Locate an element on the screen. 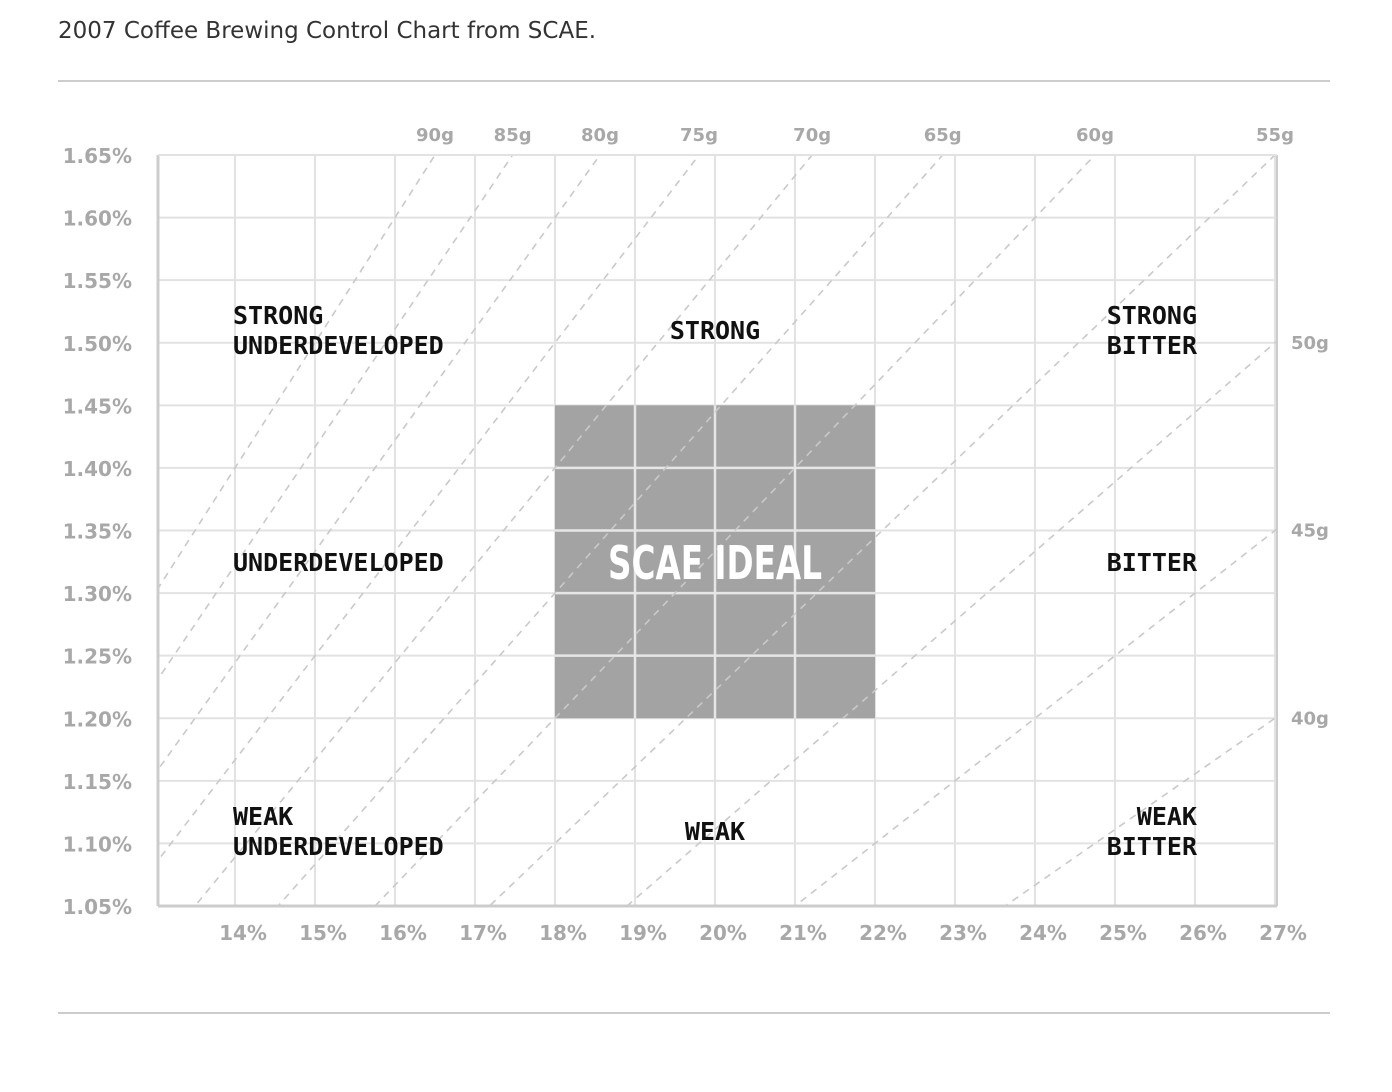 The width and height of the screenshot is (1392, 1092). y-tick-label: 1.65% is located at coordinates (97, 156).